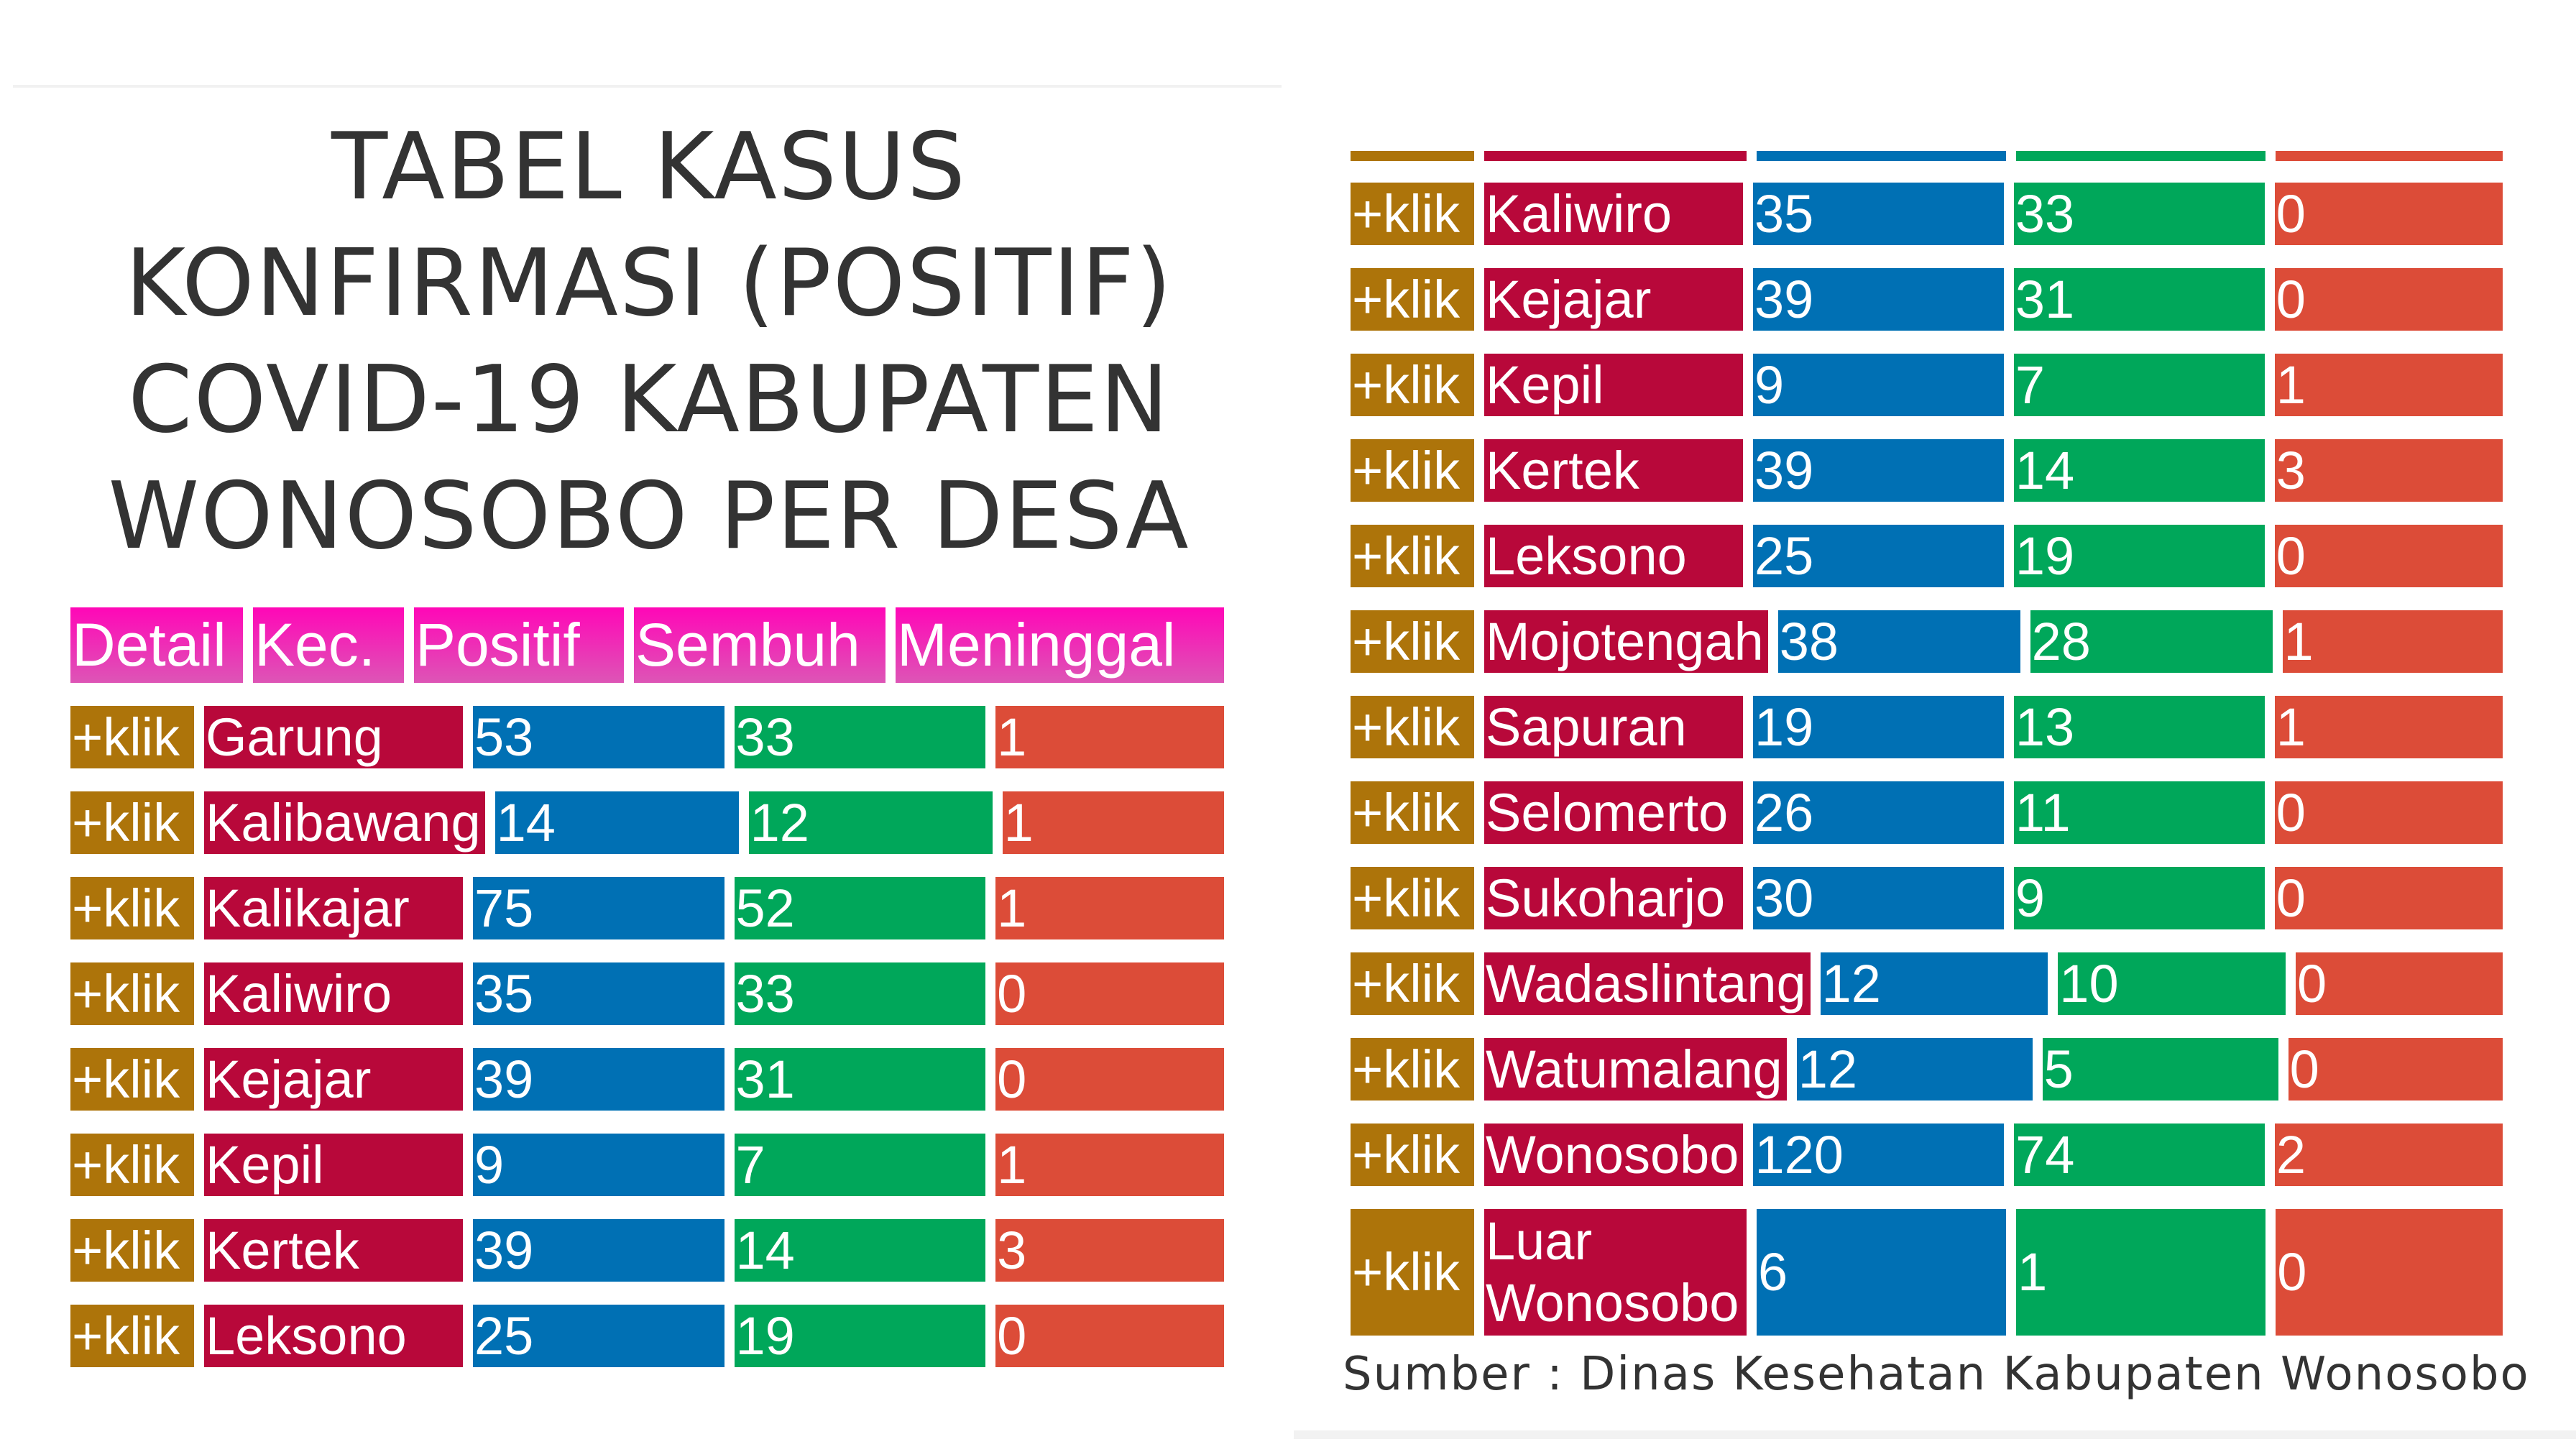 The height and width of the screenshot is (1452, 2576). Describe the element at coordinates (860, 908) in the screenshot. I see `sembuh-value: 52` at that location.